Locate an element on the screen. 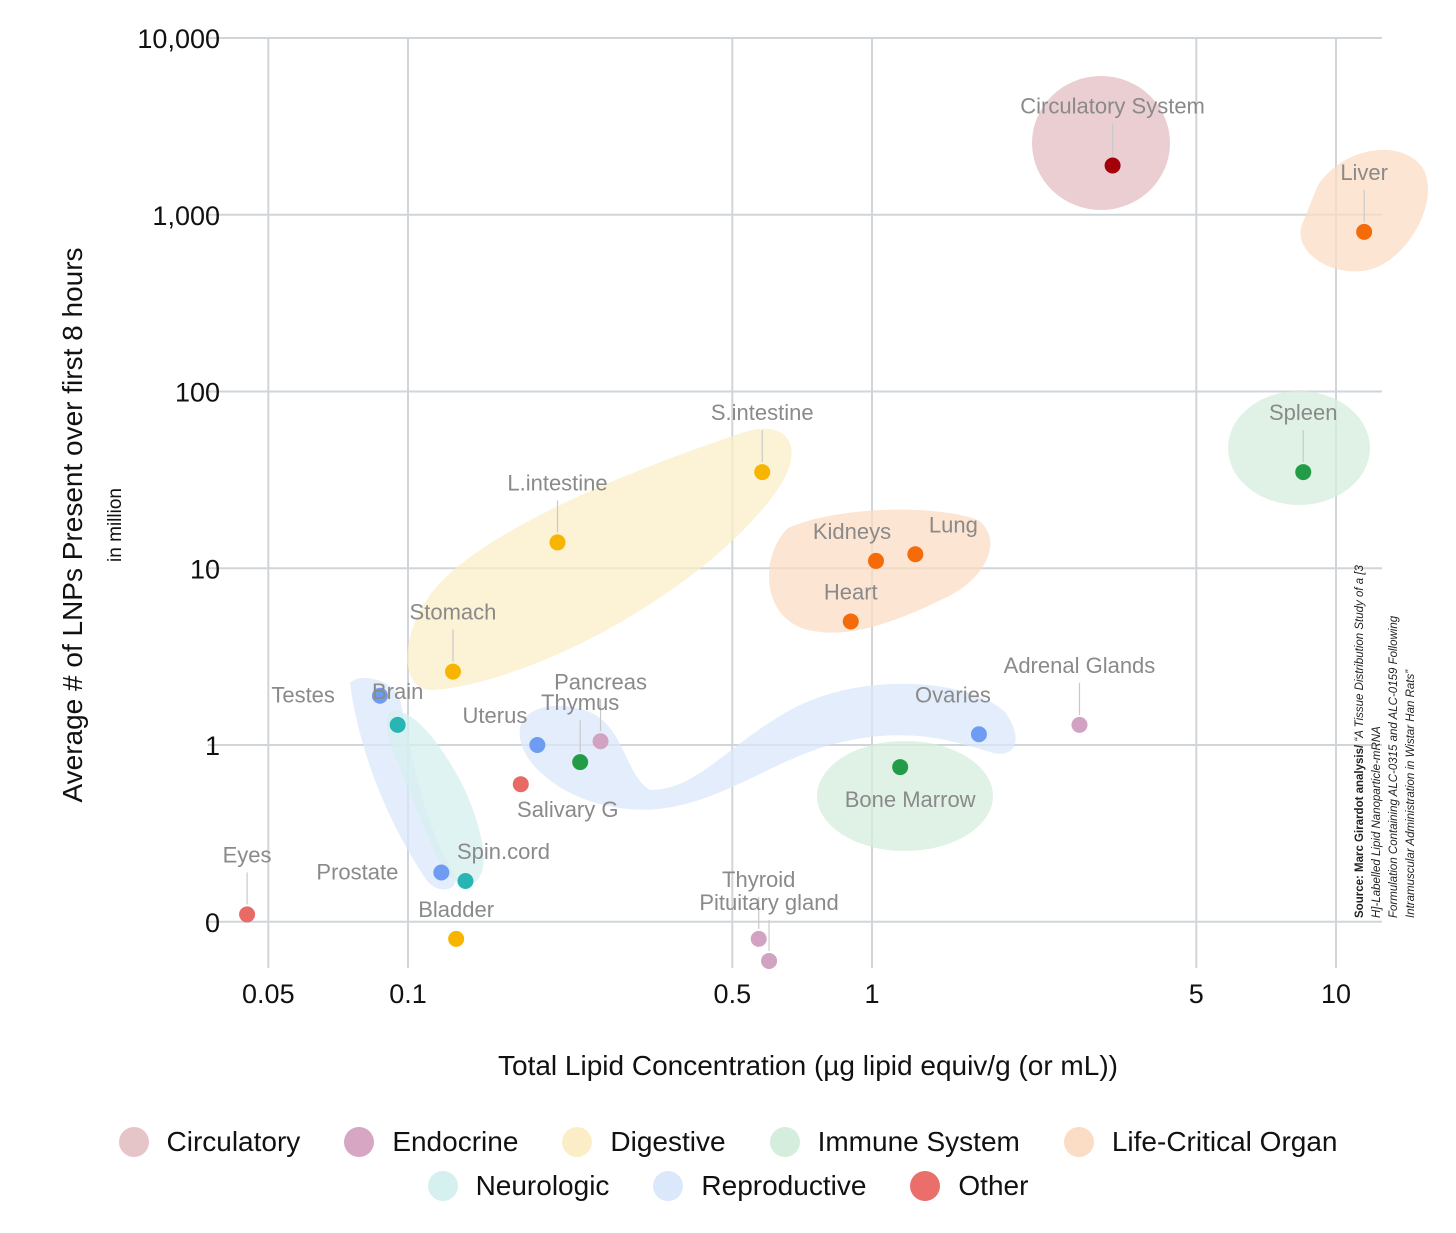  legend-label: Digestive is located at coordinates (668, 1141).